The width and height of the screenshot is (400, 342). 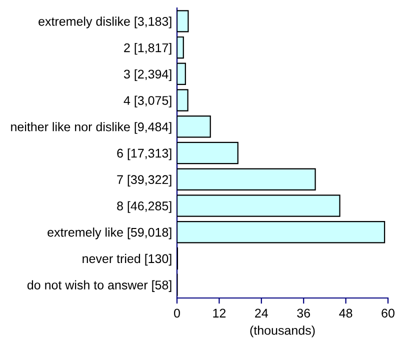 I want to click on y-tick-label: never tried [130], so click(x=127, y=260).